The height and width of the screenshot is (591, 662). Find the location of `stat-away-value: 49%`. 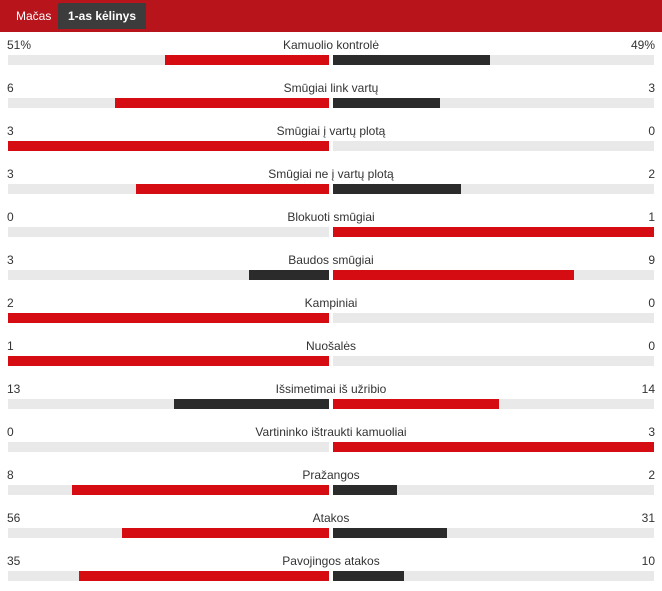

stat-away-value: 49% is located at coordinates (642, 45).